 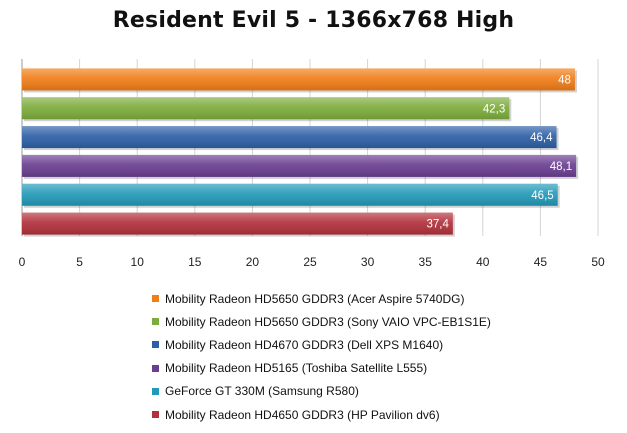 What do you see at coordinates (564, 80) in the screenshot?
I see `data-label: 48` at bounding box center [564, 80].